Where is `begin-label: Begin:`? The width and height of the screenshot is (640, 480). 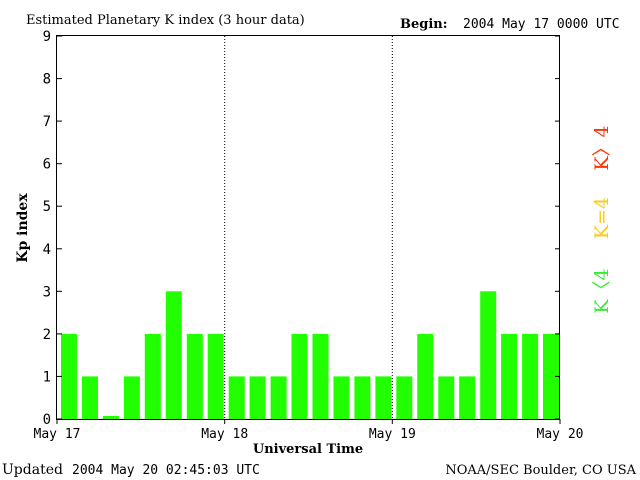 begin-label: Begin: is located at coordinates (424, 24).